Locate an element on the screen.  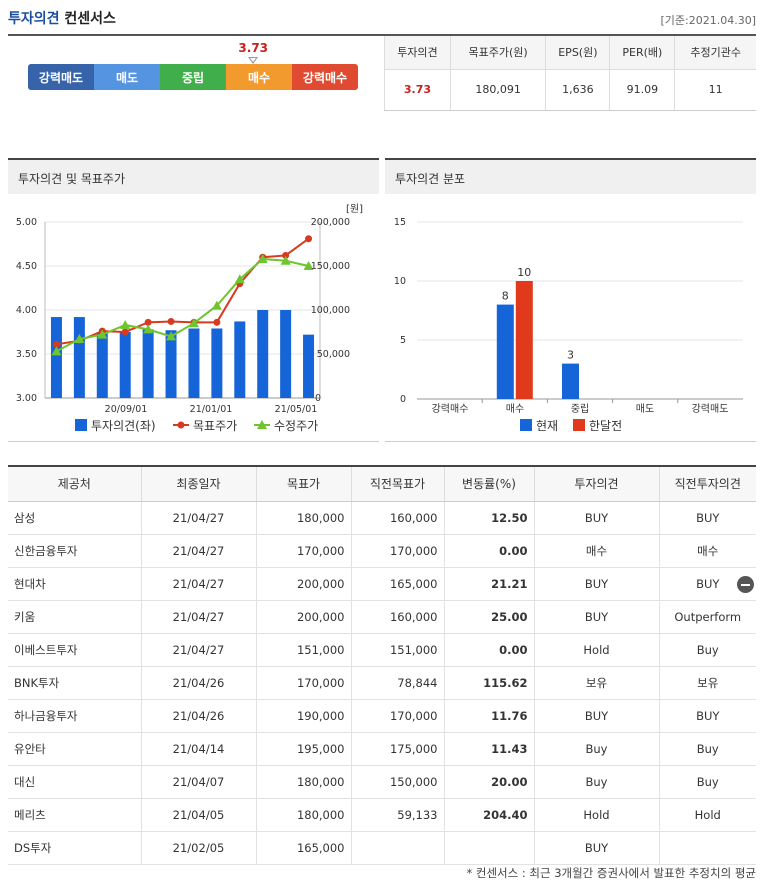
gauge-buy: 매수 is located at coordinates (259, 77).